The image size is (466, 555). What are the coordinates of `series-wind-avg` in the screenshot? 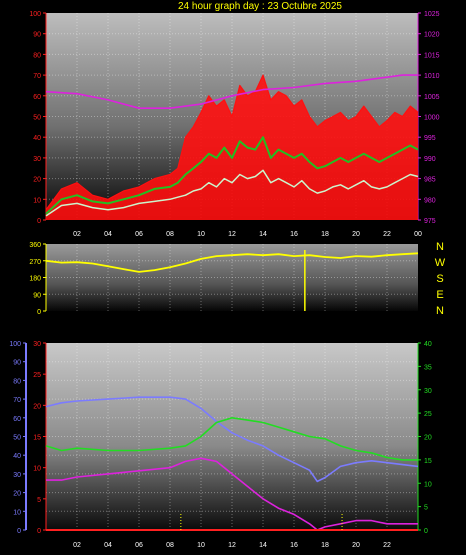 It's located at (232, 175).